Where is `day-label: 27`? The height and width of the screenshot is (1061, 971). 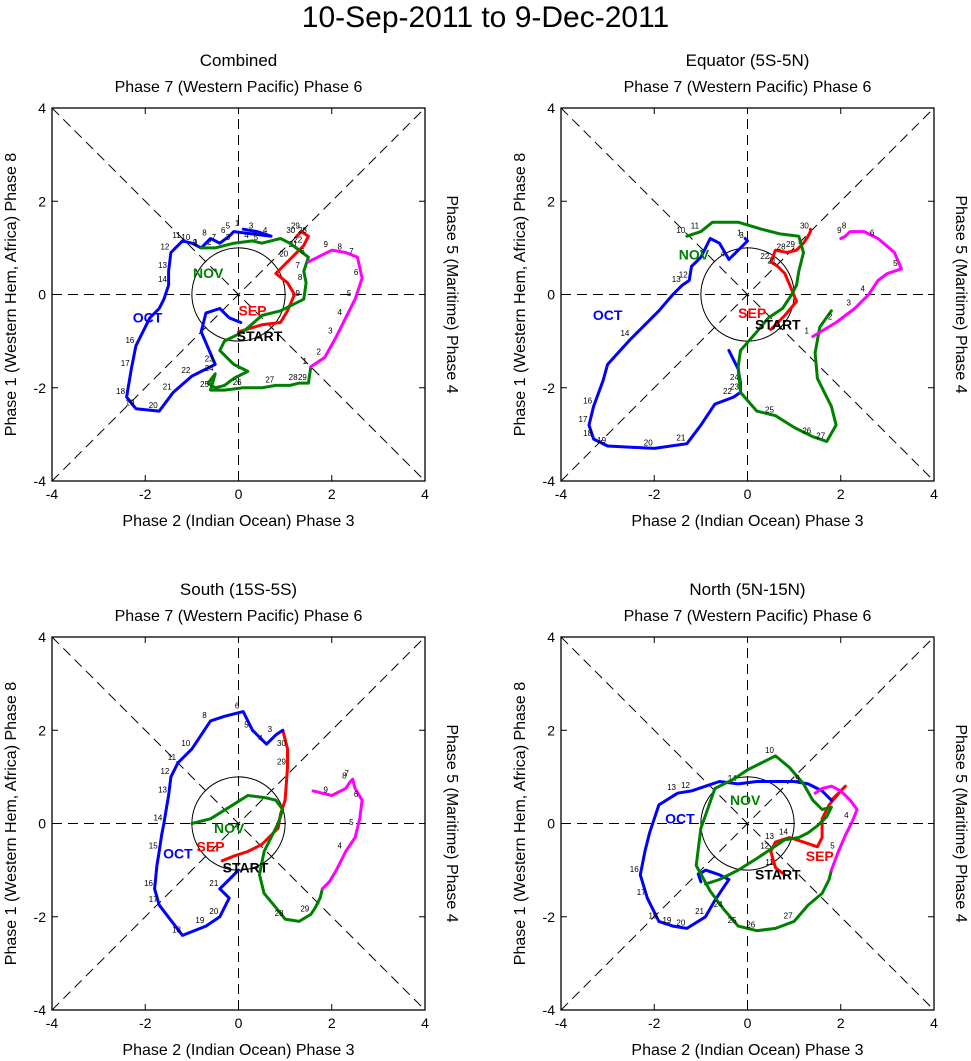
day-label: 27 is located at coordinates (269, 379).